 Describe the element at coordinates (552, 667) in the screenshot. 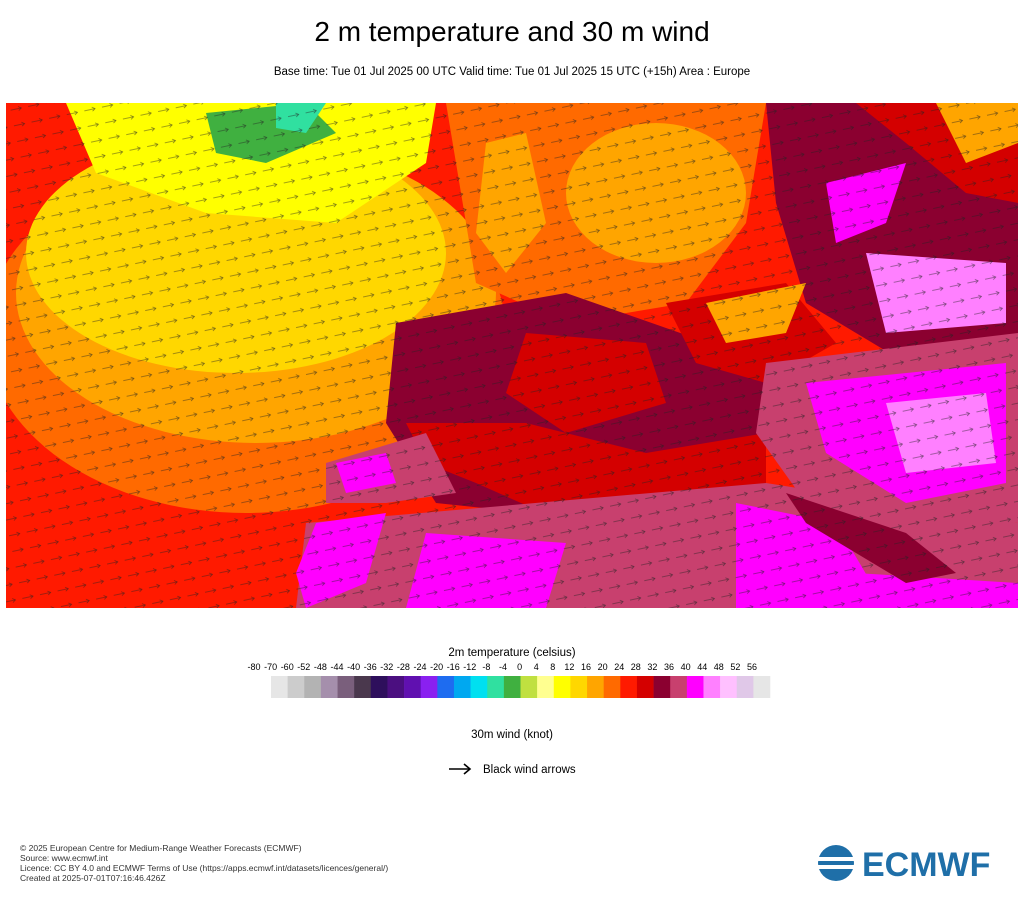

I see `legend-tick-label: 8` at that location.